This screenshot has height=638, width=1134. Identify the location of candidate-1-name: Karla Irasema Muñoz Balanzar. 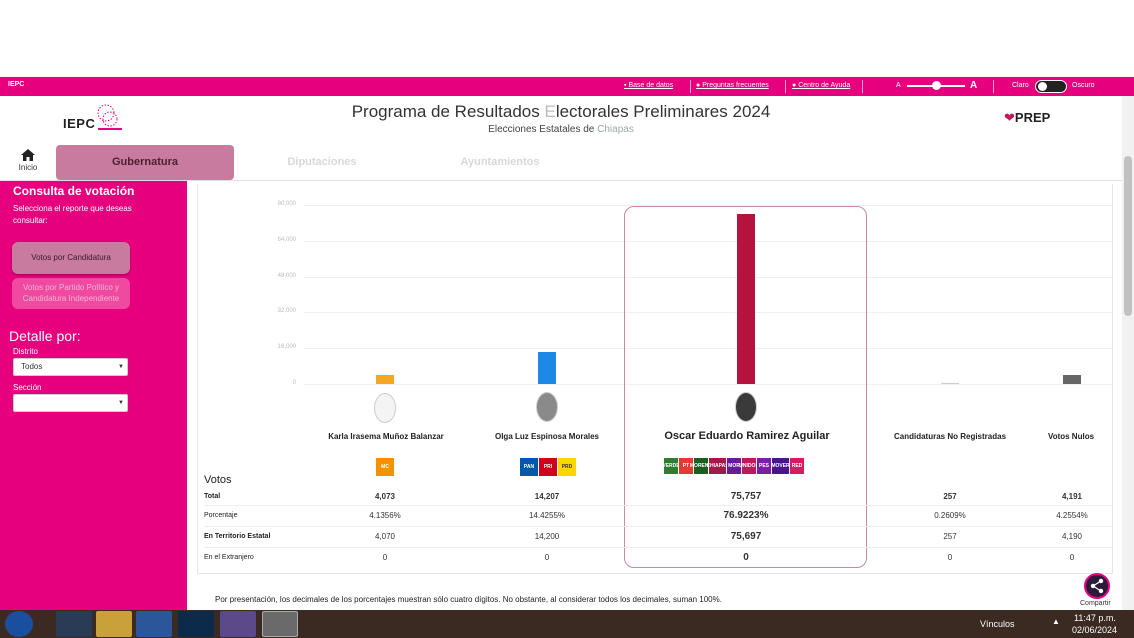
(386, 436).